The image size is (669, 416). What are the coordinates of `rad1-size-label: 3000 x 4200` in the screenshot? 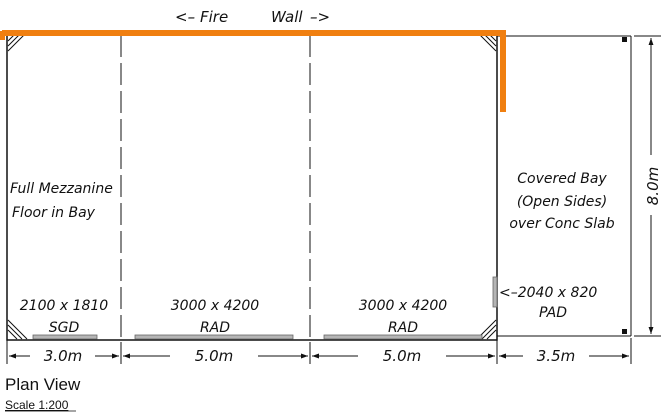 It's located at (215, 306).